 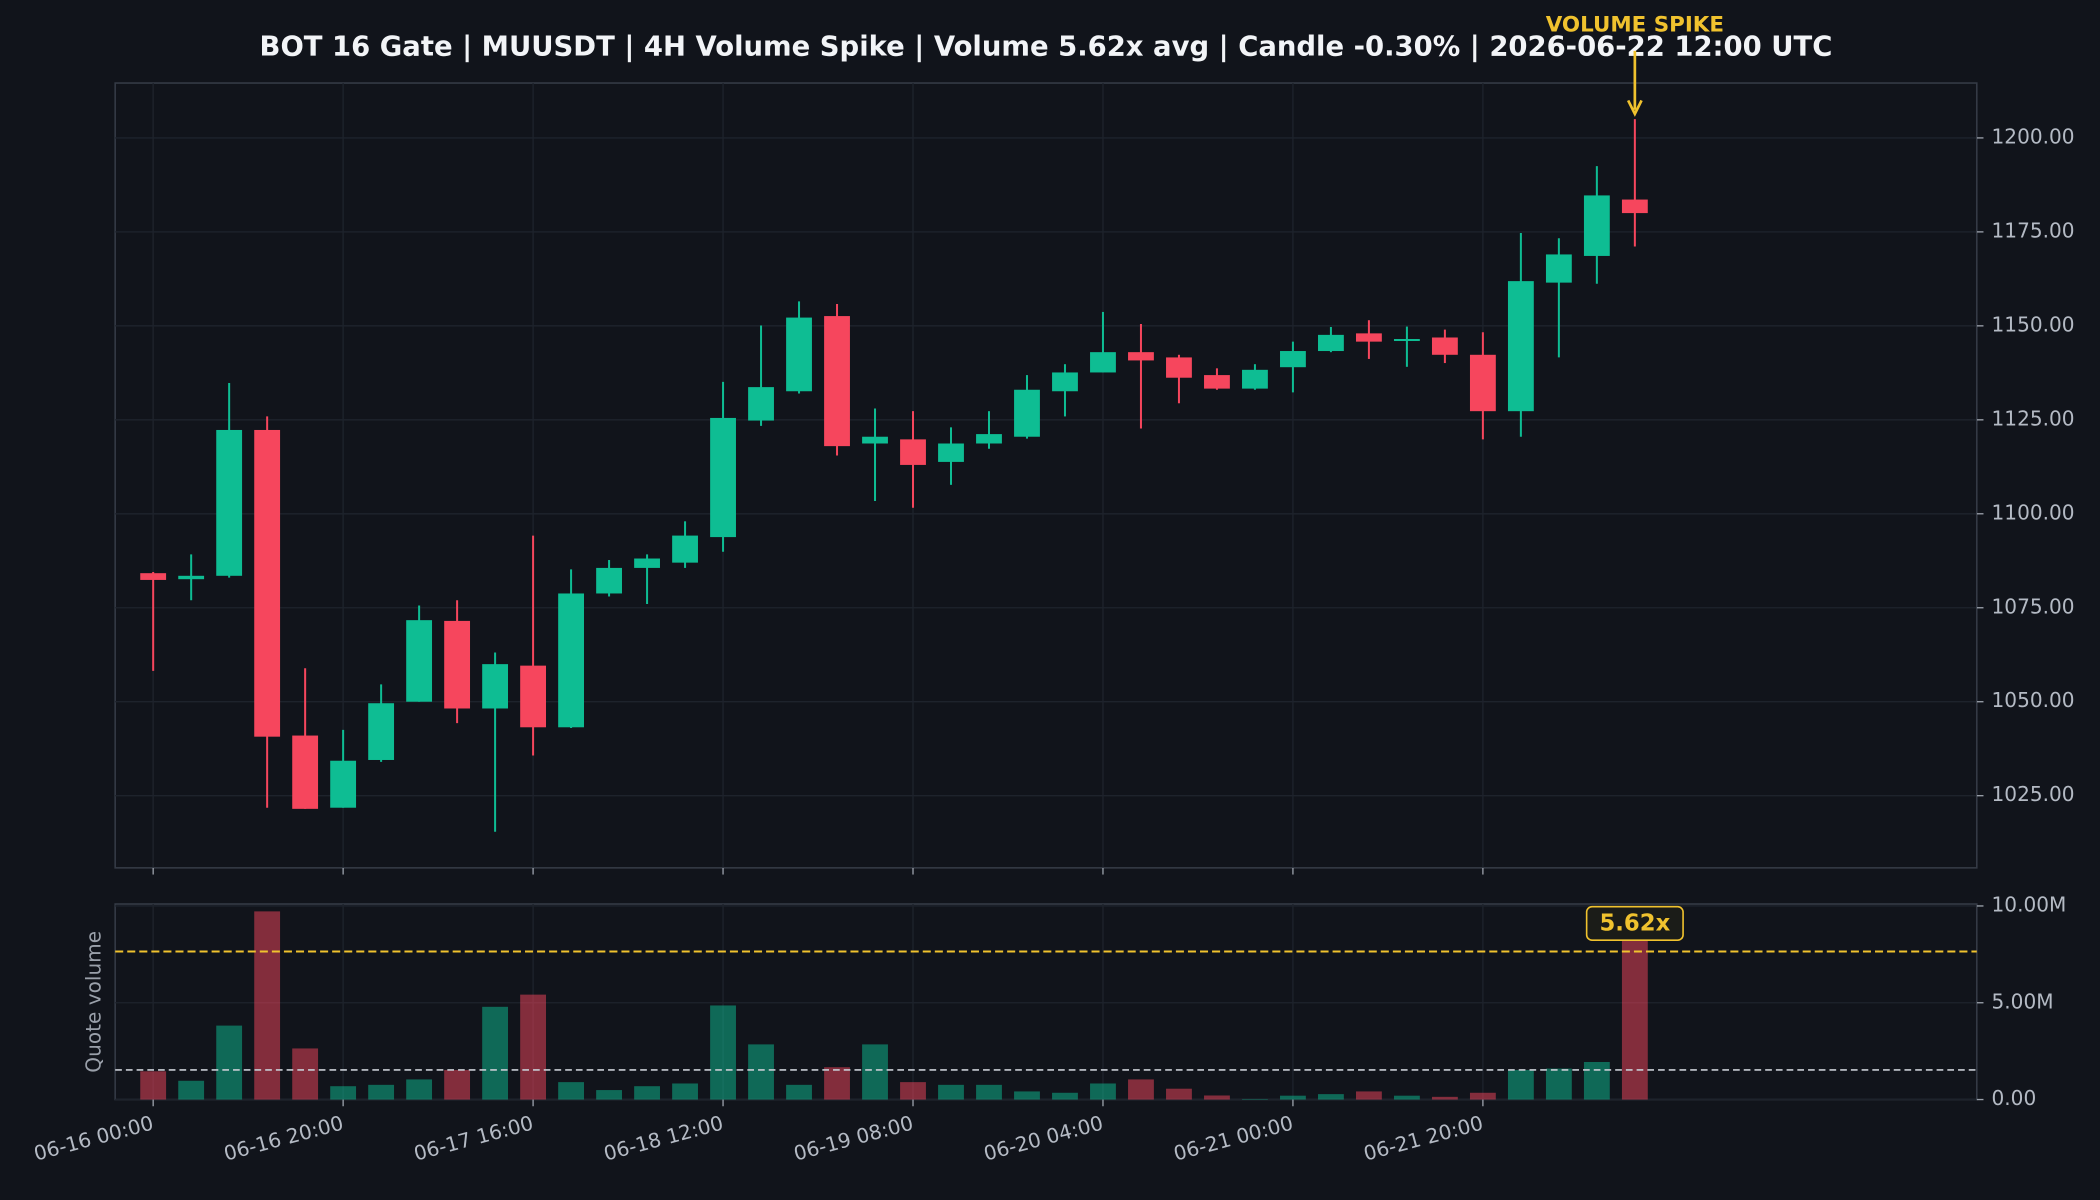 I want to click on y-tick-label: 0.00, so click(x=2014, y=1098).